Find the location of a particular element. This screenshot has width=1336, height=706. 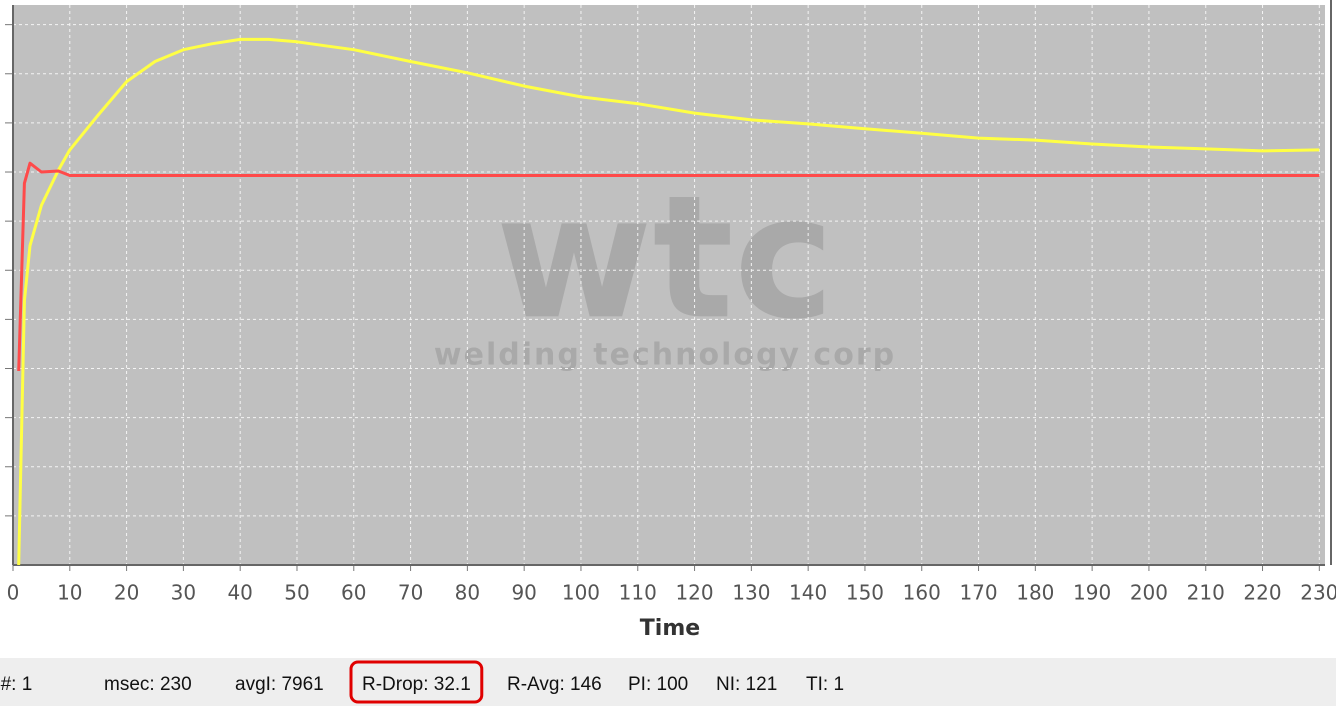

x-tick-label: 40 is located at coordinates (239, 593).